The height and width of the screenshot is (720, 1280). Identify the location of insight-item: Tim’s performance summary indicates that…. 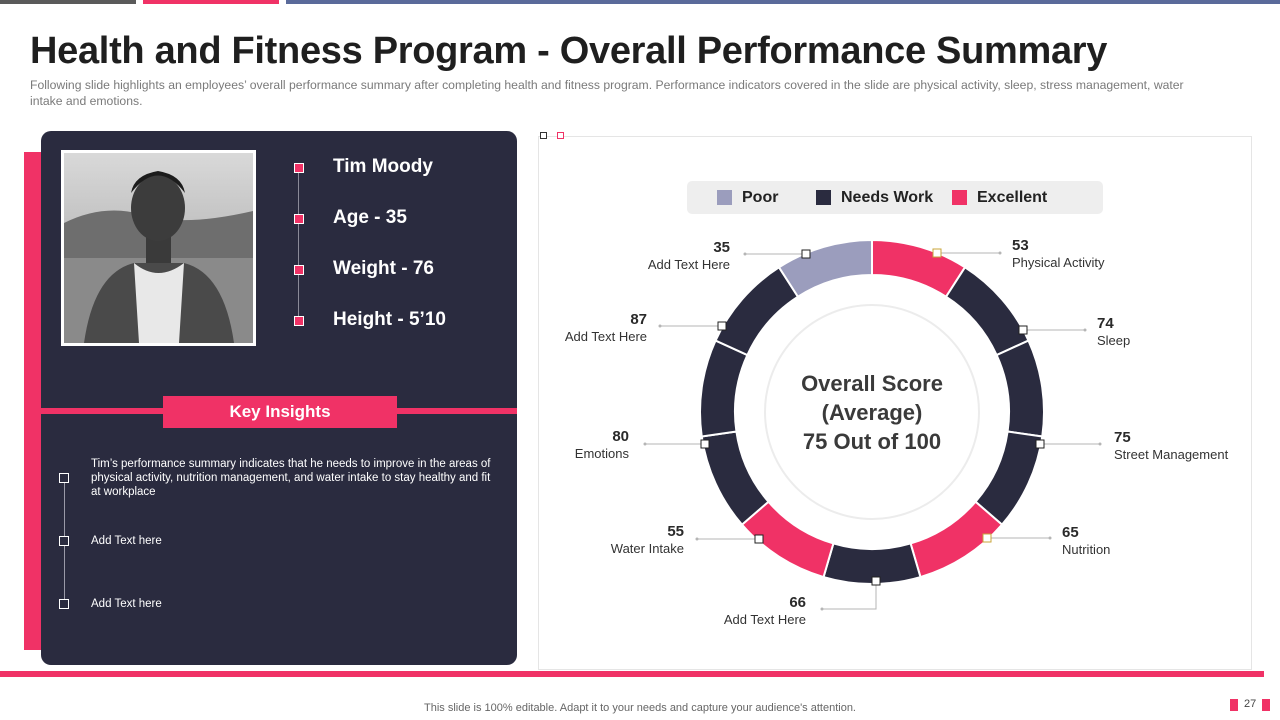
(291, 478).